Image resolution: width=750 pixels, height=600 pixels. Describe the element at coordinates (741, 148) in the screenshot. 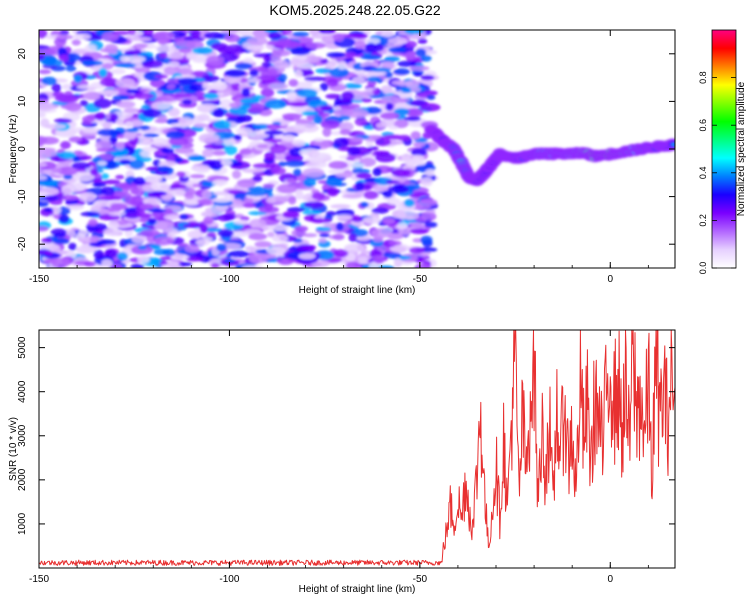

I see `colorbar-label: Normalized spectral amplitude` at that location.